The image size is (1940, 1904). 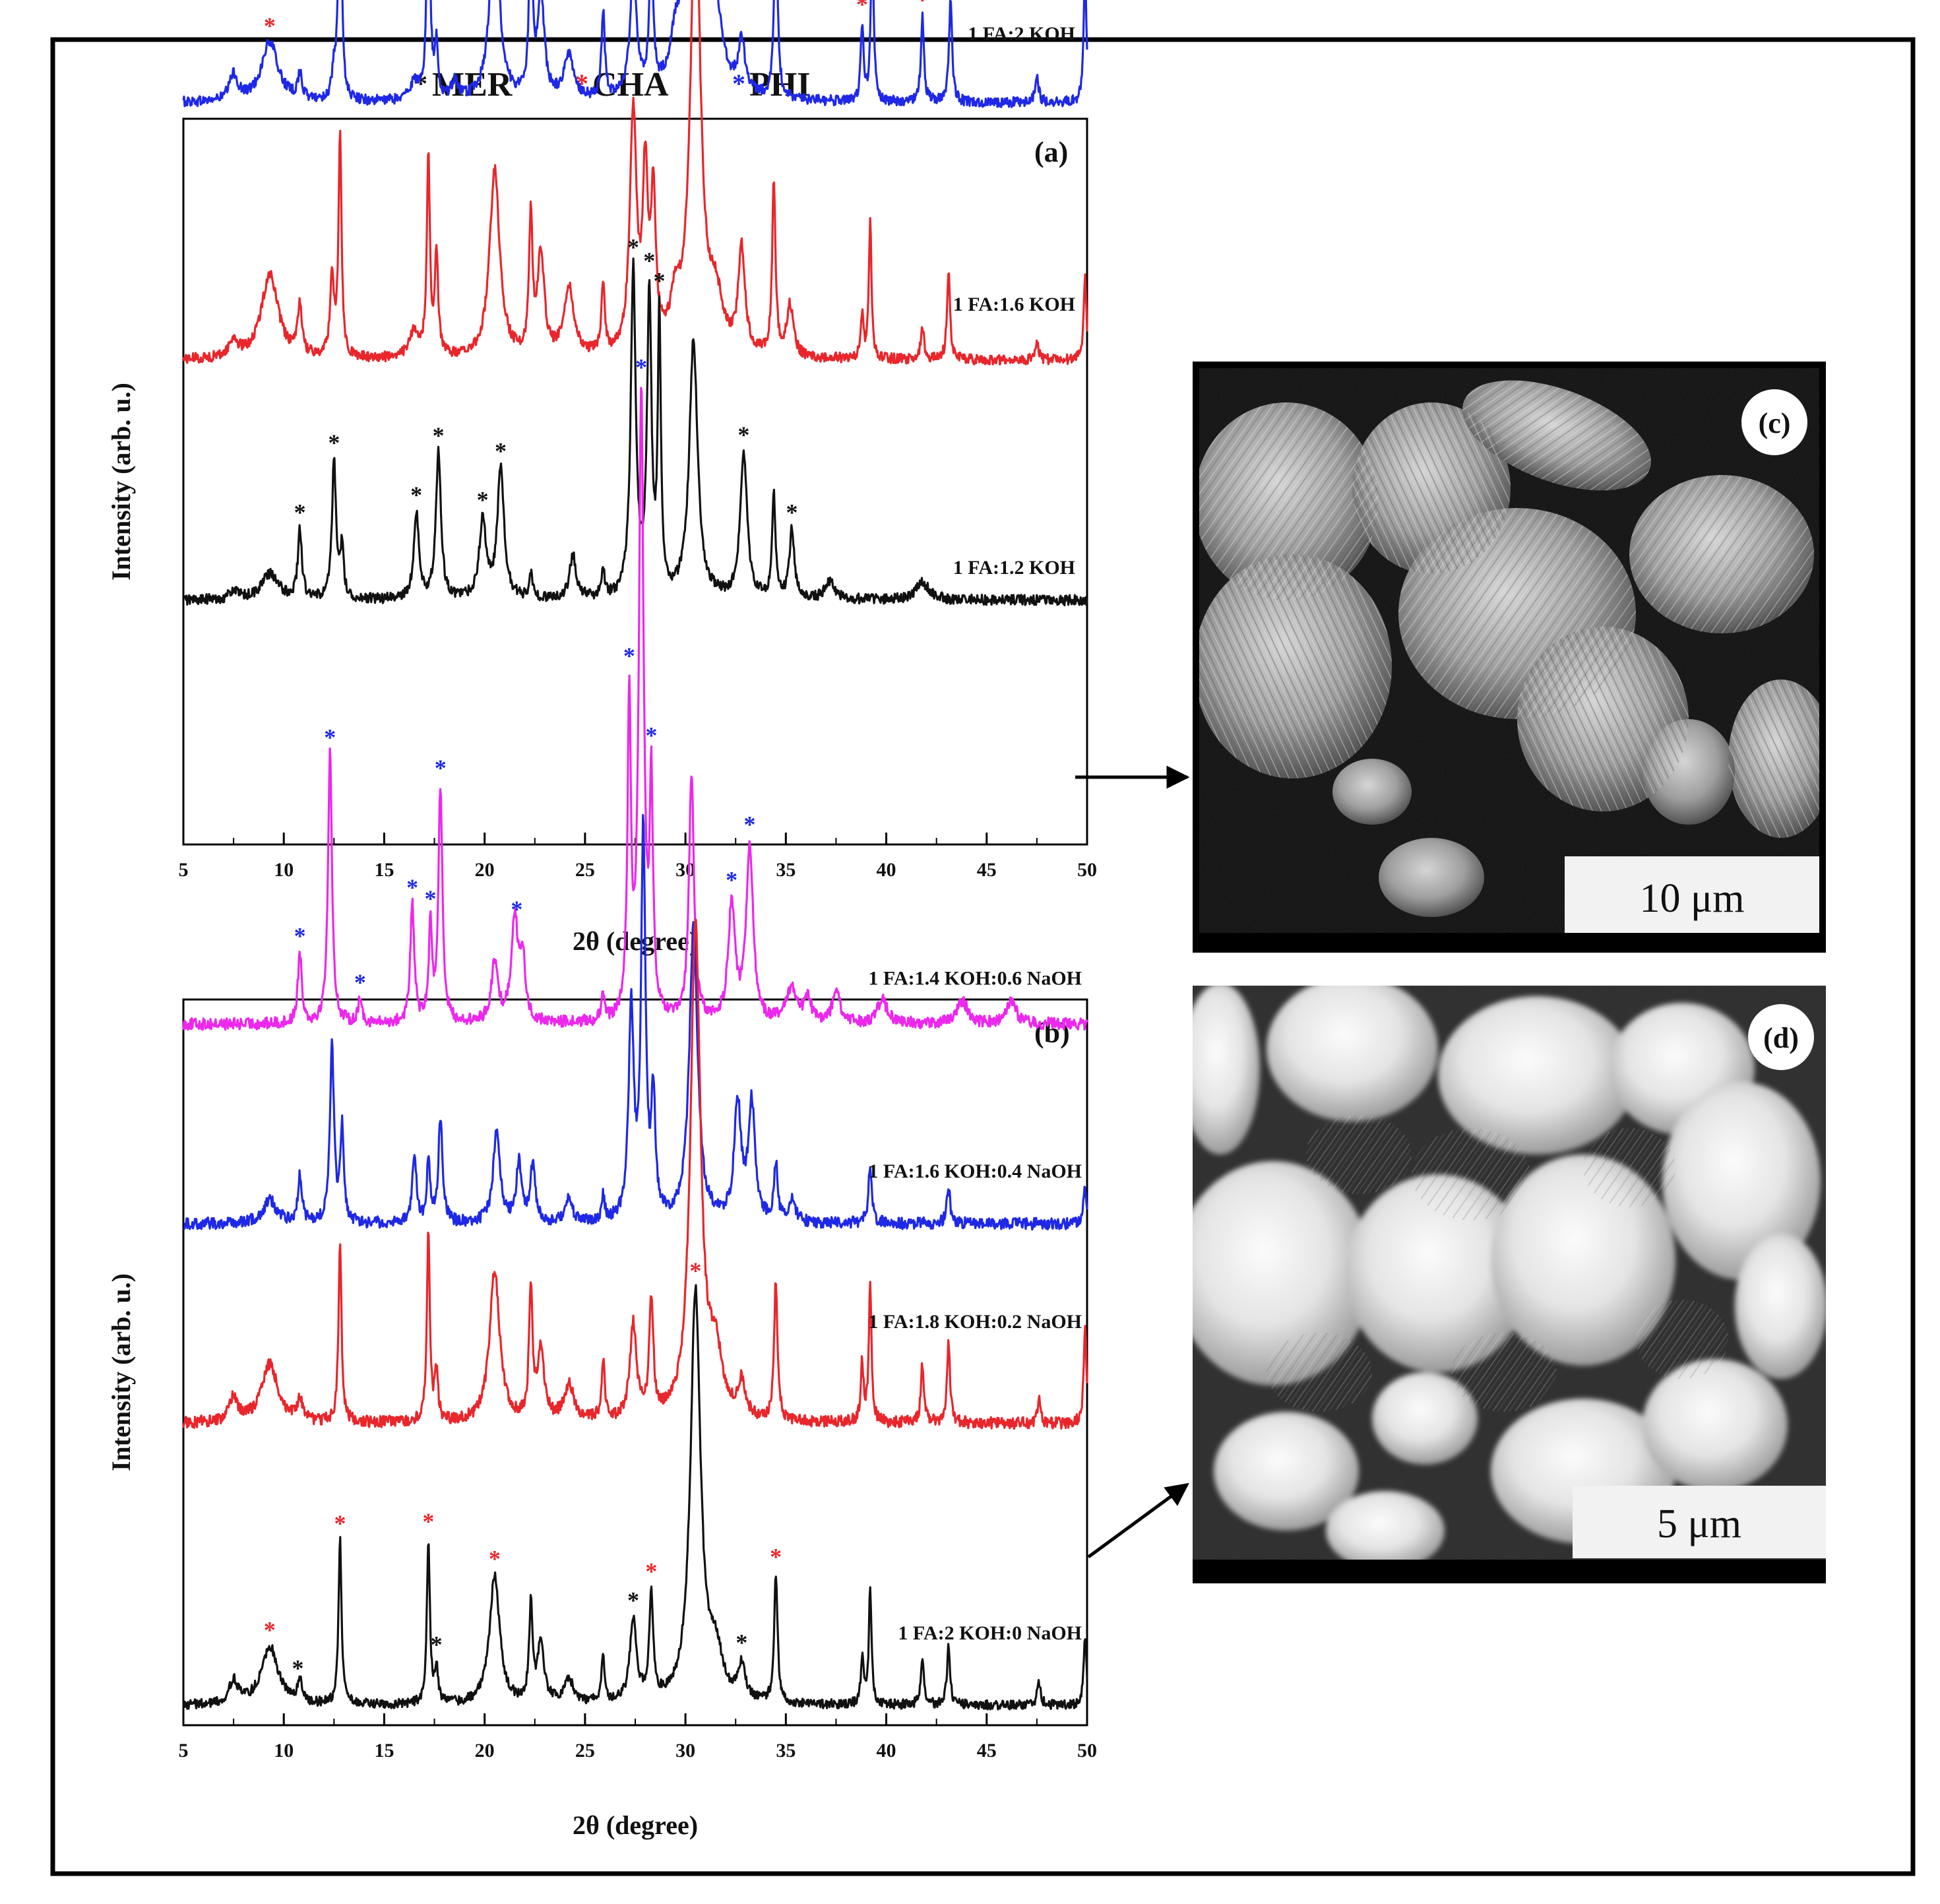 I want to click on scale-bar-label-d: 5 μm, so click(x=1699, y=1524).